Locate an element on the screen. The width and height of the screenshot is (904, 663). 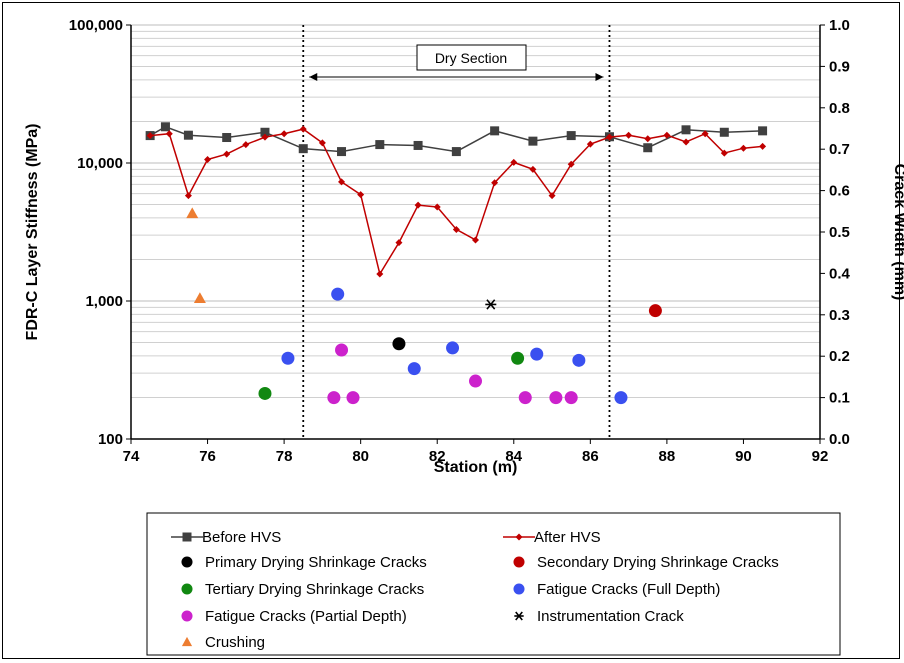
legend-item-8: Crushing is located at coordinates (223, 642).